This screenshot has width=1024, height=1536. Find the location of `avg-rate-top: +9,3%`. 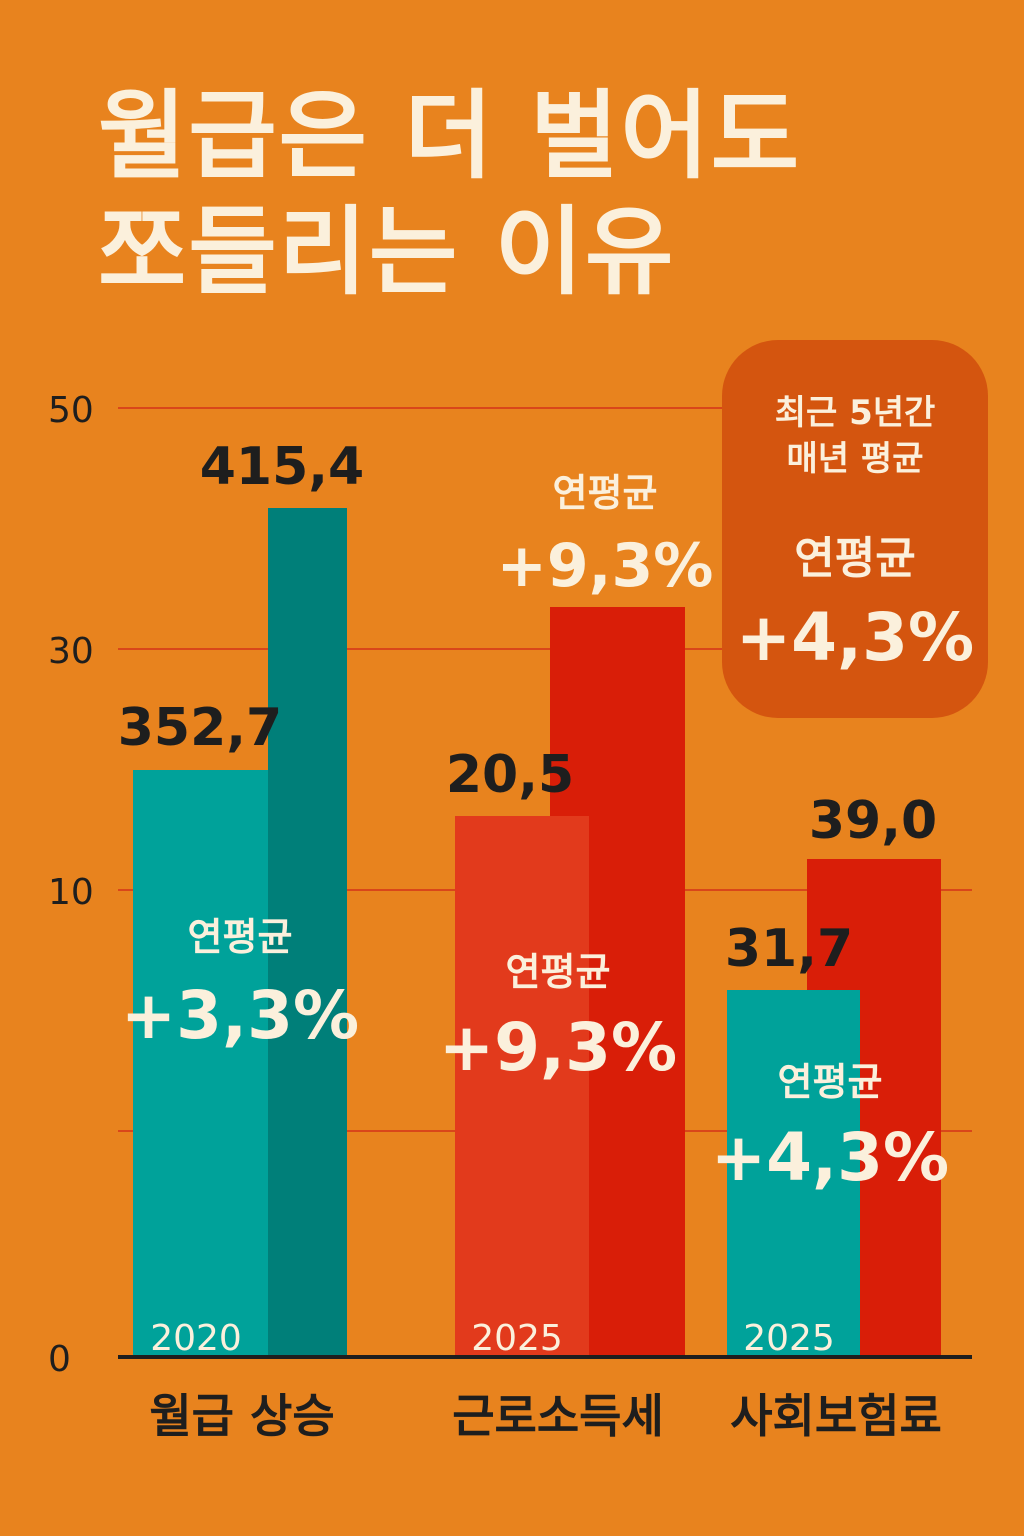

avg-rate-top: +9,3% is located at coordinates (605, 566).